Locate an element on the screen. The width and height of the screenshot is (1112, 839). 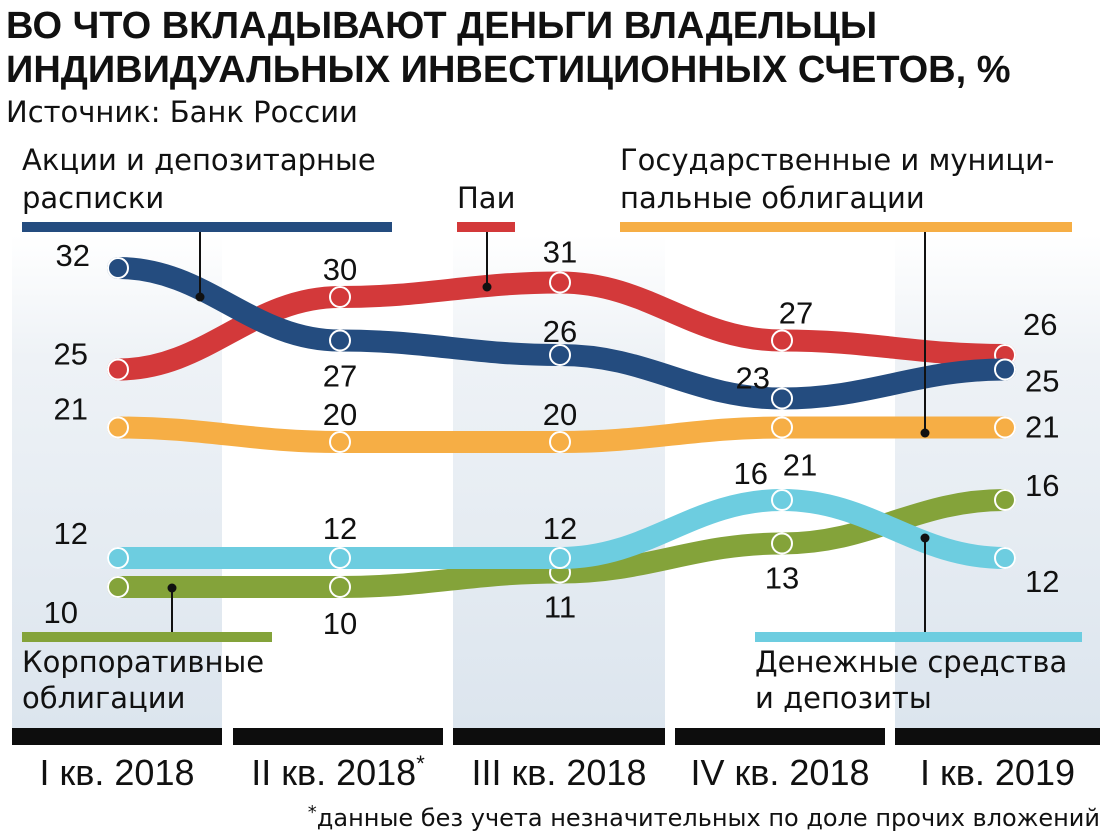
x-tick-label: IV кв. 2018 is located at coordinates (780, 772).